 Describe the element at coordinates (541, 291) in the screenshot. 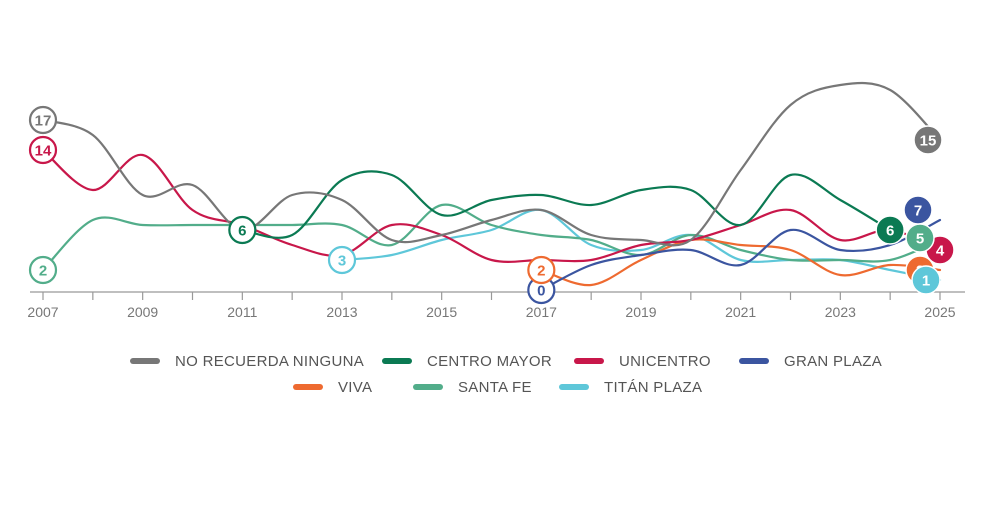

I see `data-label-value-start-gran-plaza: 0` at that location.